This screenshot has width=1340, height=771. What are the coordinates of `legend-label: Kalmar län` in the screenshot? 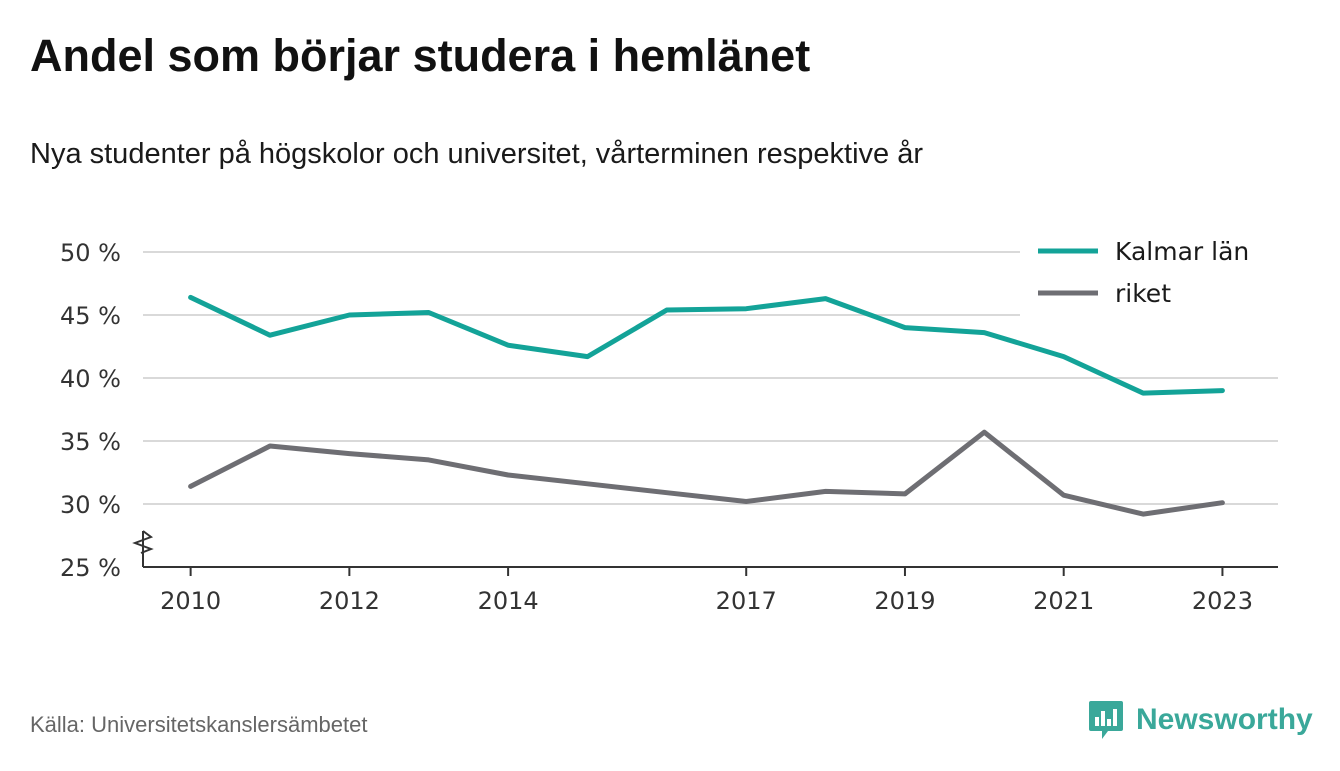 It's located at (1182, 251).